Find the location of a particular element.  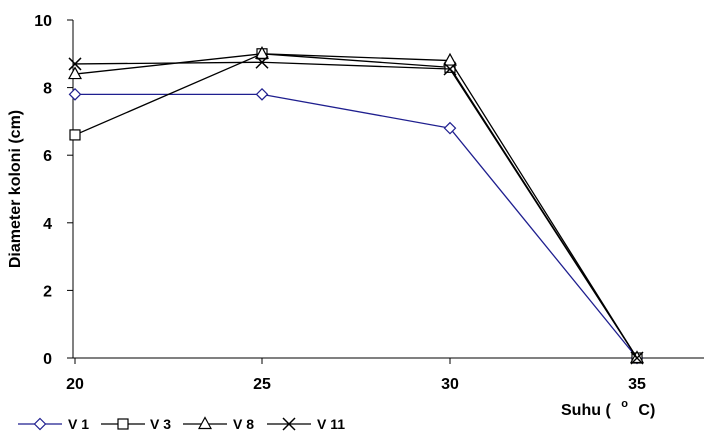

x-tick-label: 35 is located at coordinates (637, 384).